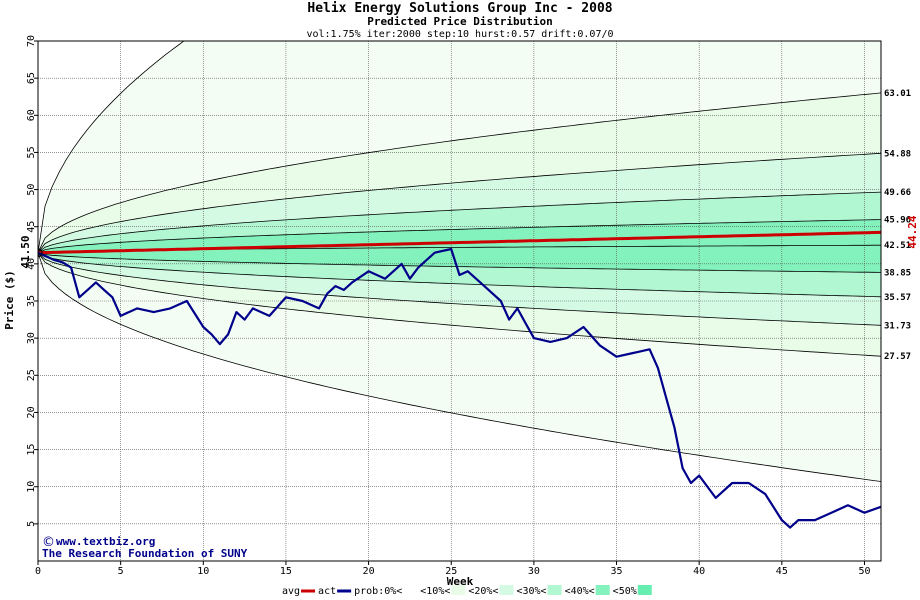 This screenshot has width=920, height=600. I want to click on level-label-35.57: 35.57, so click(897, 298).